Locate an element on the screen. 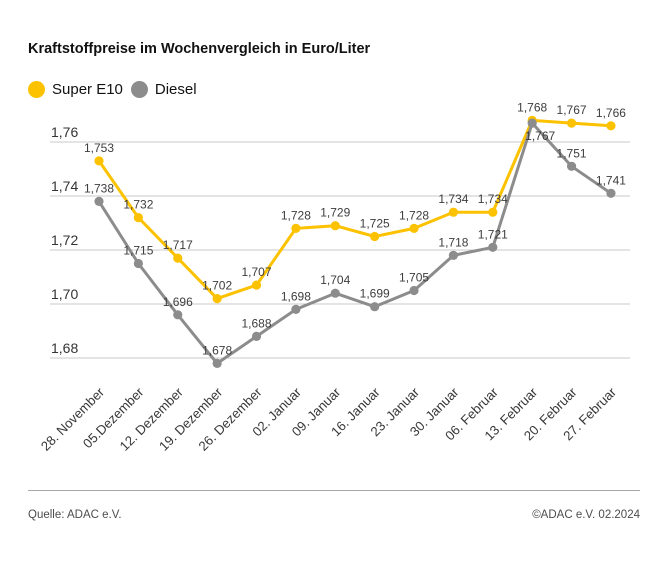 The width and height of the screenshot is (668, 585). value-label: 1,698 is located at coordinates (296, 296).